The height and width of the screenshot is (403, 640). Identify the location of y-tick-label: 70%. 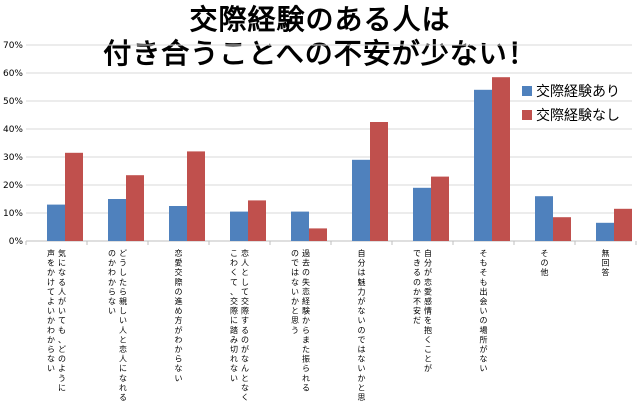
(13, 46).